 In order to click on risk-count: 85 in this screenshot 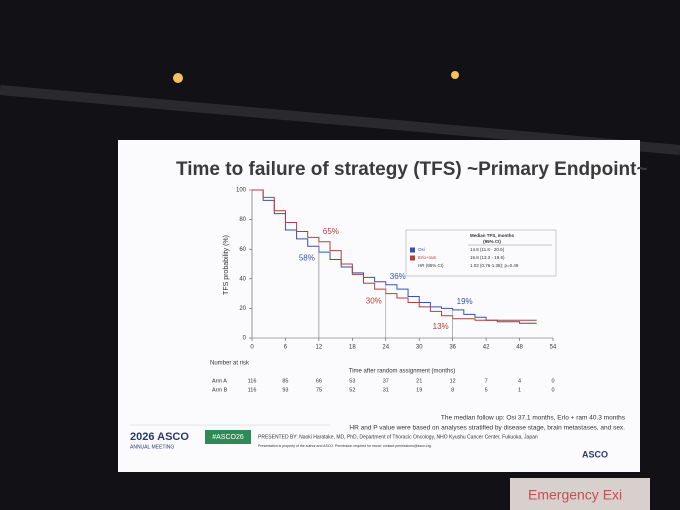, I will do `click(285, 381)`.